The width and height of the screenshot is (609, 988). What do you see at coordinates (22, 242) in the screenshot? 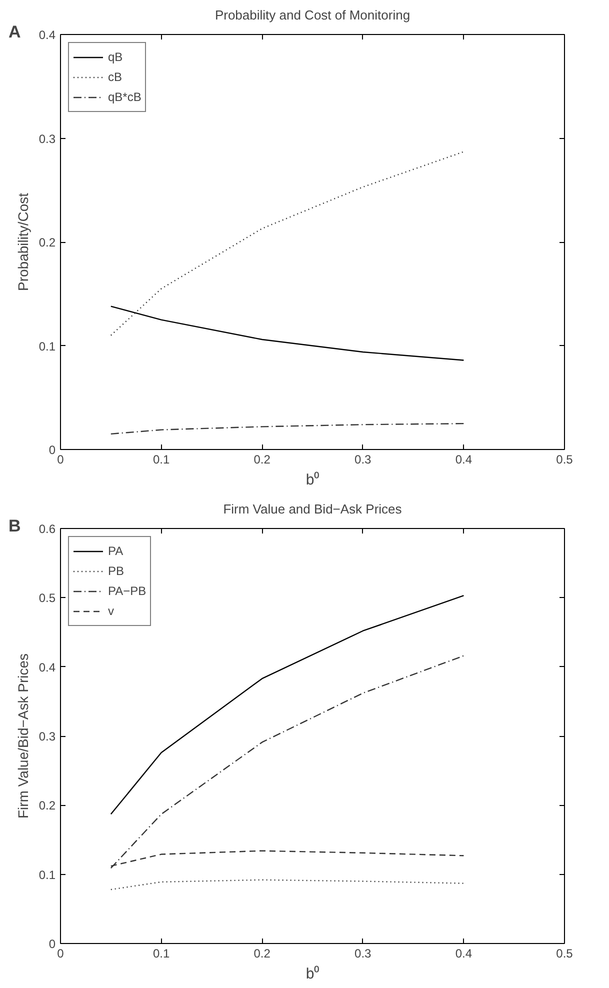
I see `y-axis-title: Probability/Cost` at bounding box center [22, 242].